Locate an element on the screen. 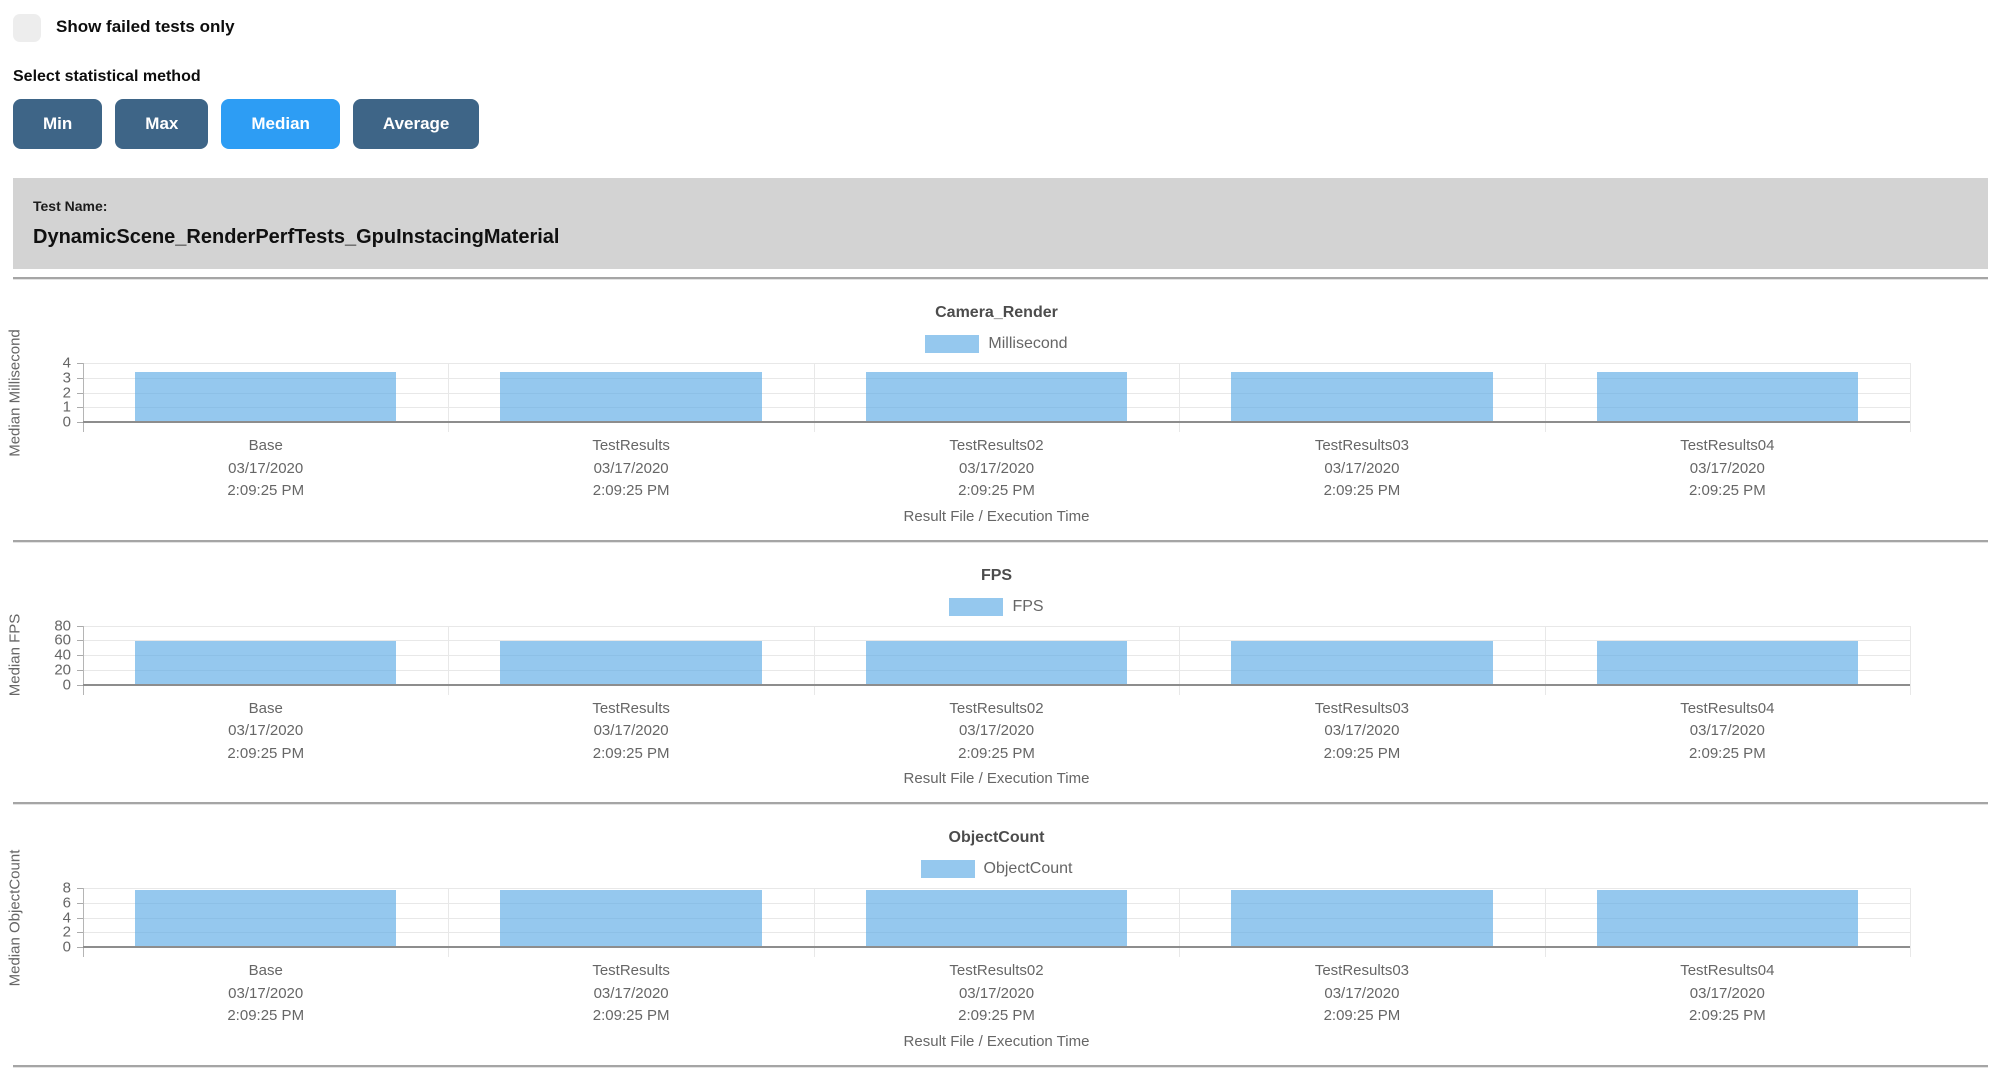 This screenshot has width=1999, height=1068. stat-button-row: Min Max Median Average is located at coordinates (1006, 124).